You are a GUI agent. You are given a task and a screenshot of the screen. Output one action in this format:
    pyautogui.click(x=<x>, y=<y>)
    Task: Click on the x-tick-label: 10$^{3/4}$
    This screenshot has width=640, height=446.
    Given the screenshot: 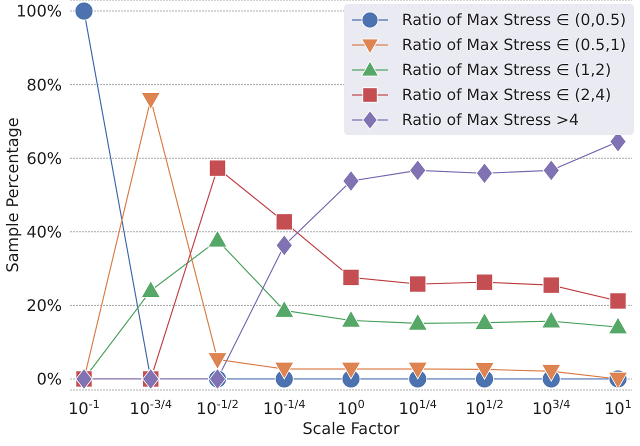 What is the action you would take?
    pyautogui.click(x=551, y=408)
    